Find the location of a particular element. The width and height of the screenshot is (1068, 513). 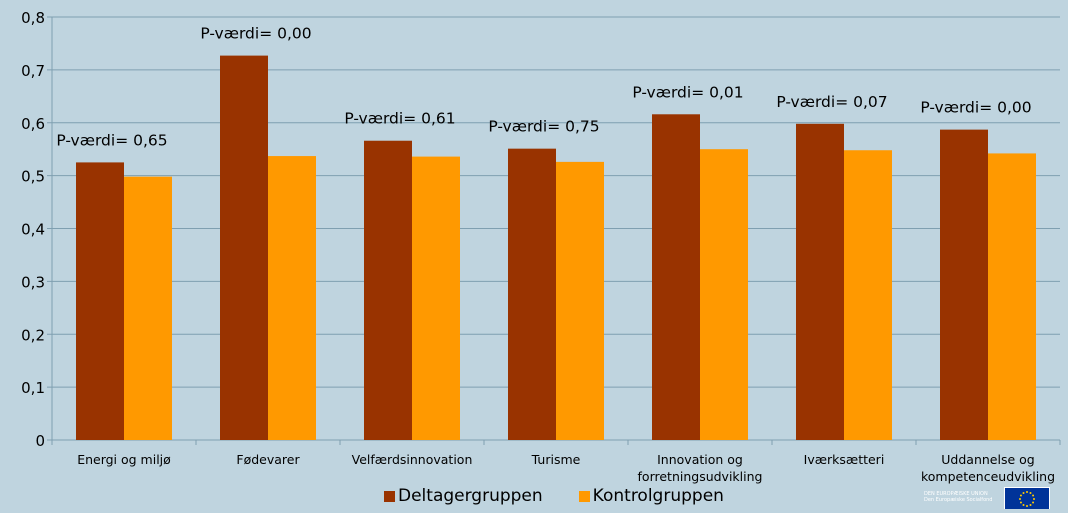

p-value-annotation: P-værdi= 0,07 is located at coordinates (831, 102).